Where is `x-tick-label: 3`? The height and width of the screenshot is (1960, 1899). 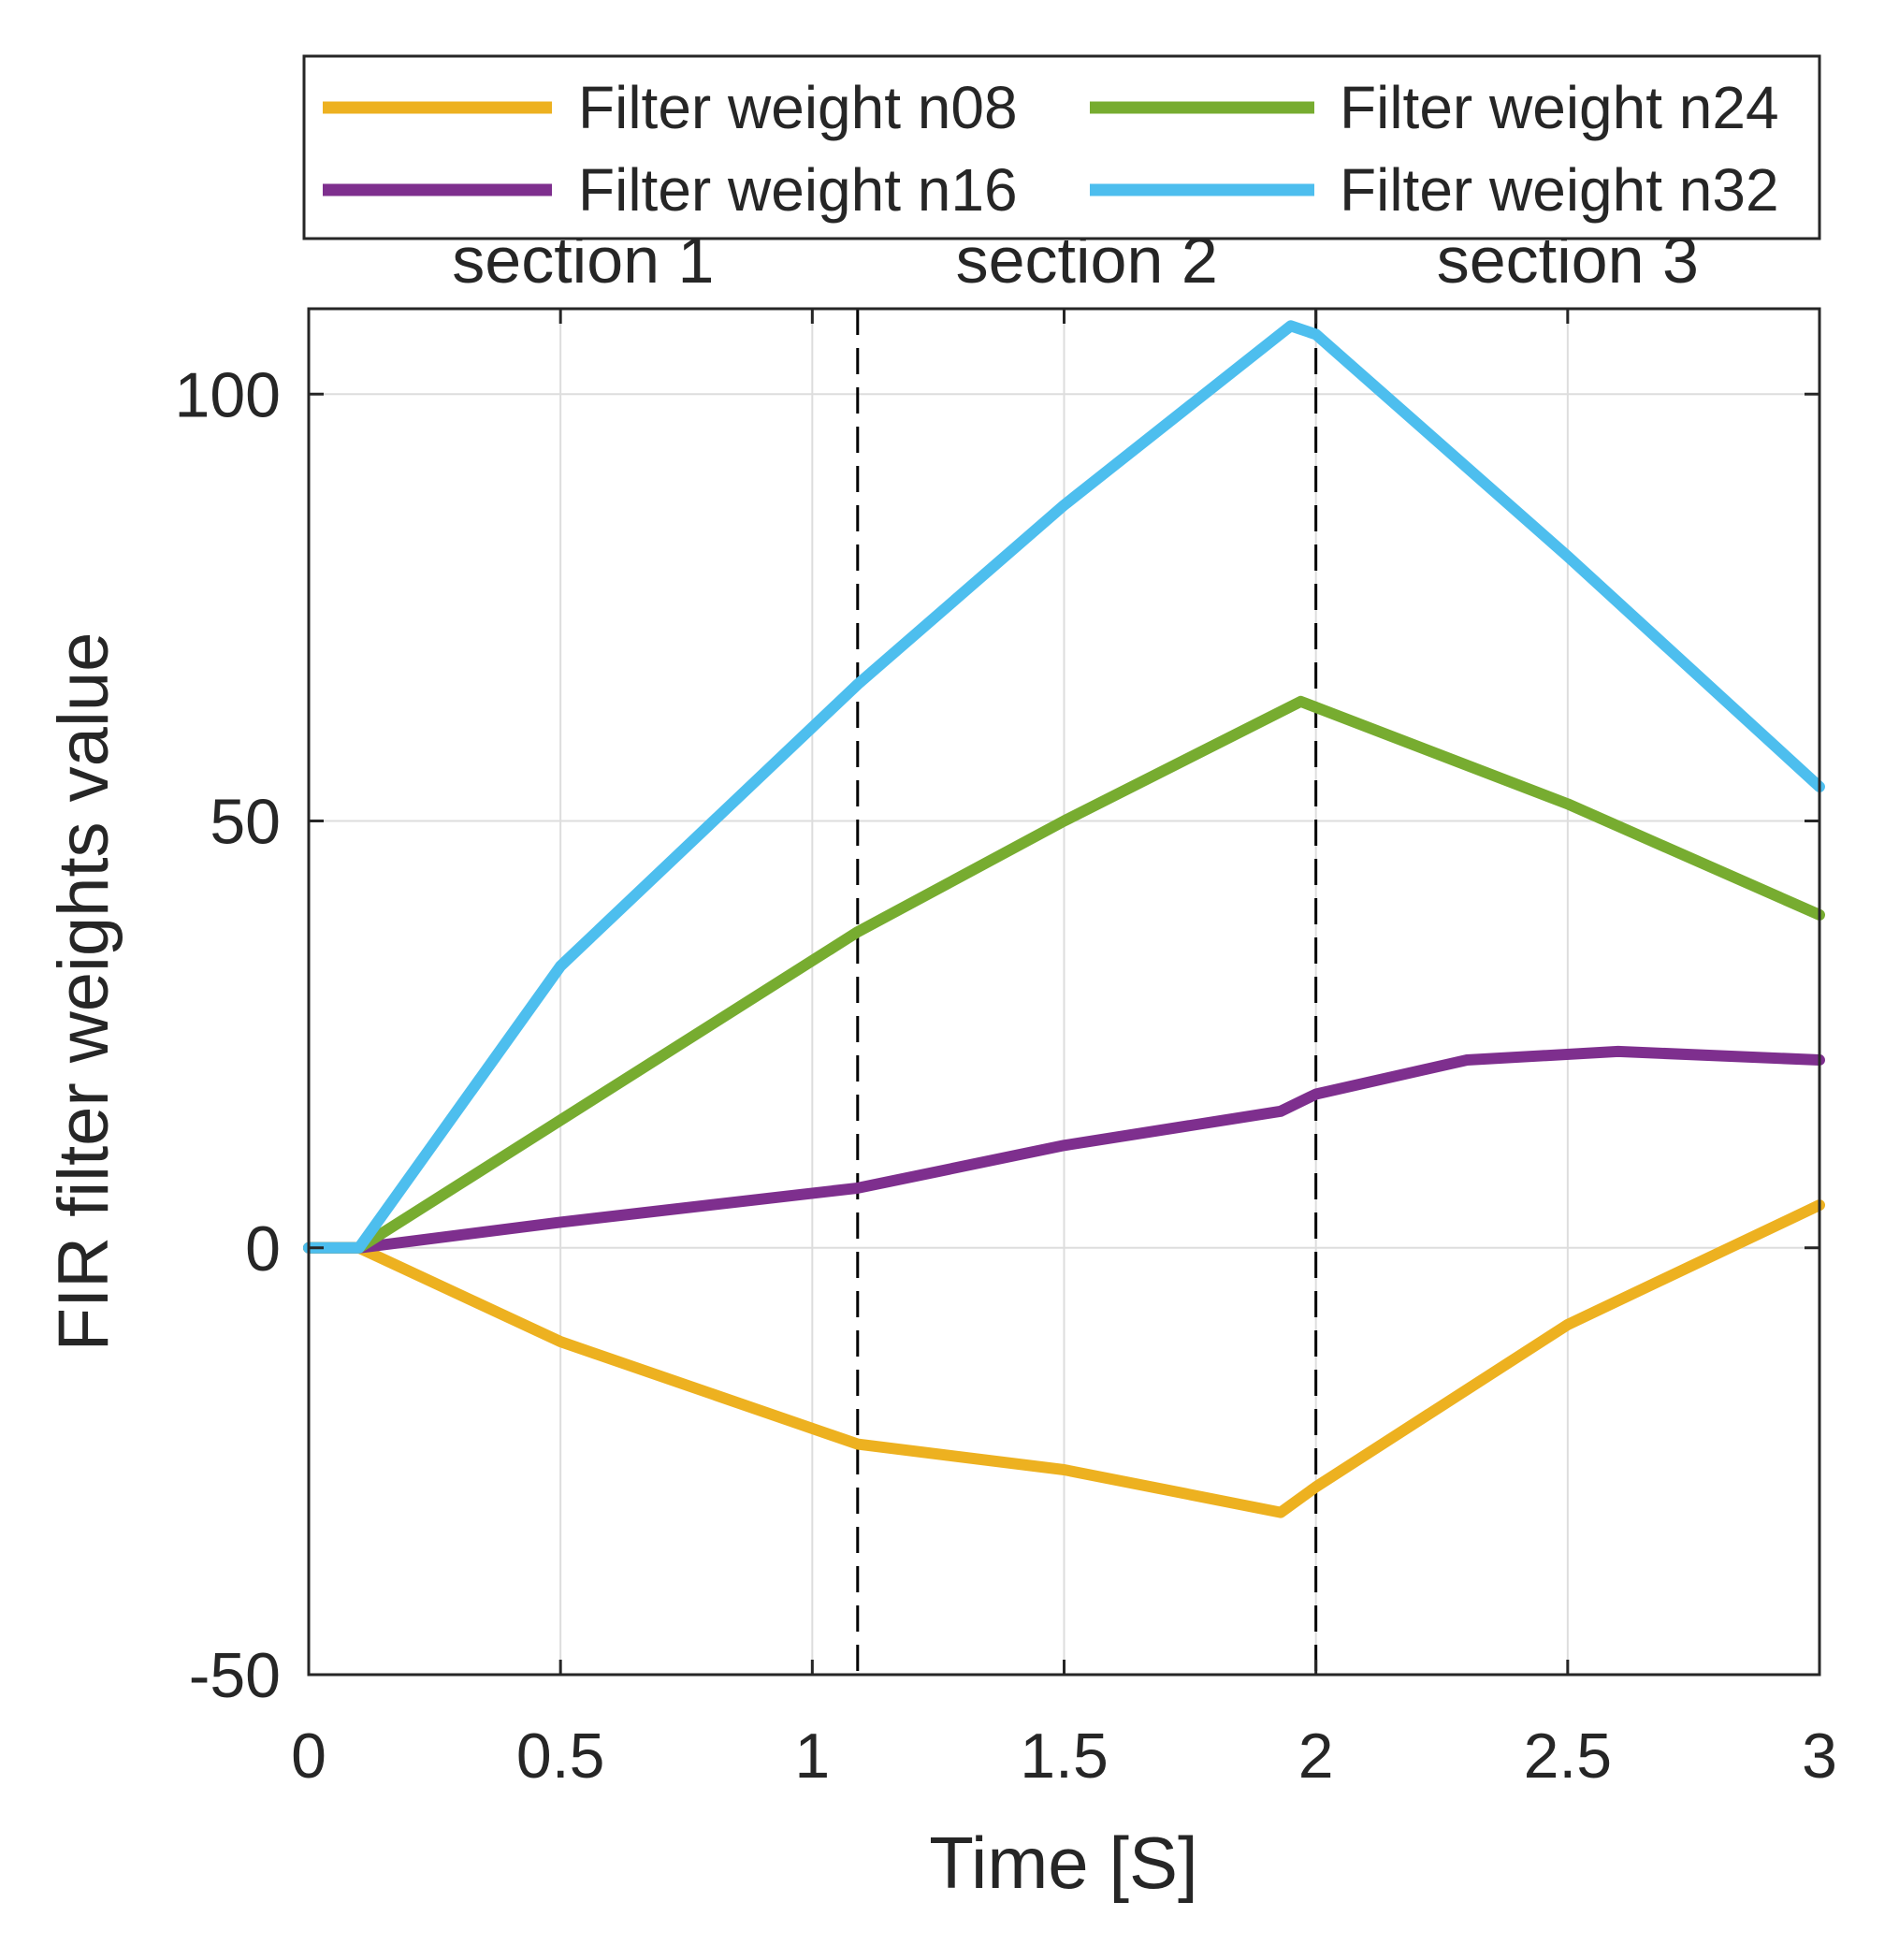
x-tick-label: 3 is located at coordinates (1820, 1756).